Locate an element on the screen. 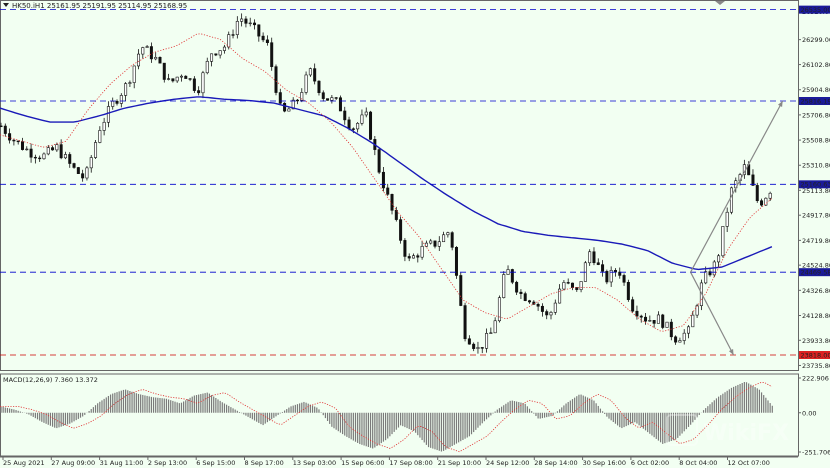 The image size is (830, 468). price-tick-label: 24719.80 is located at coordinates (816, 241).